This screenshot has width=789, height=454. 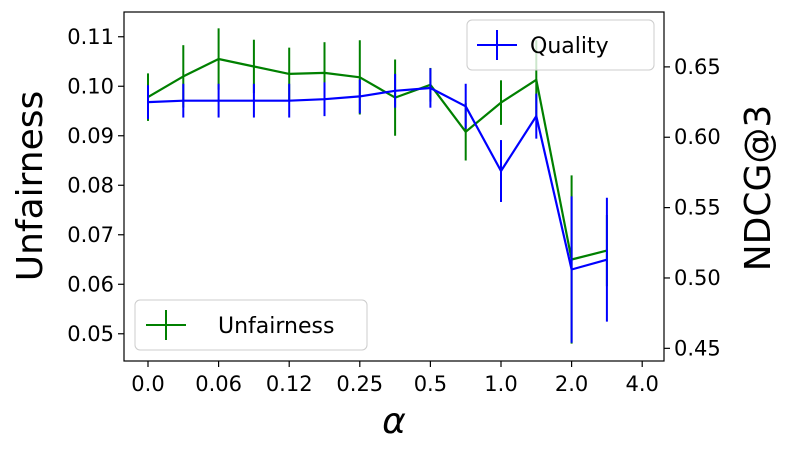 What do you see at coordinates (359, 384) in the screenshot?
I see `x-tick-label: 0.25` at bounding box center [359, 384].